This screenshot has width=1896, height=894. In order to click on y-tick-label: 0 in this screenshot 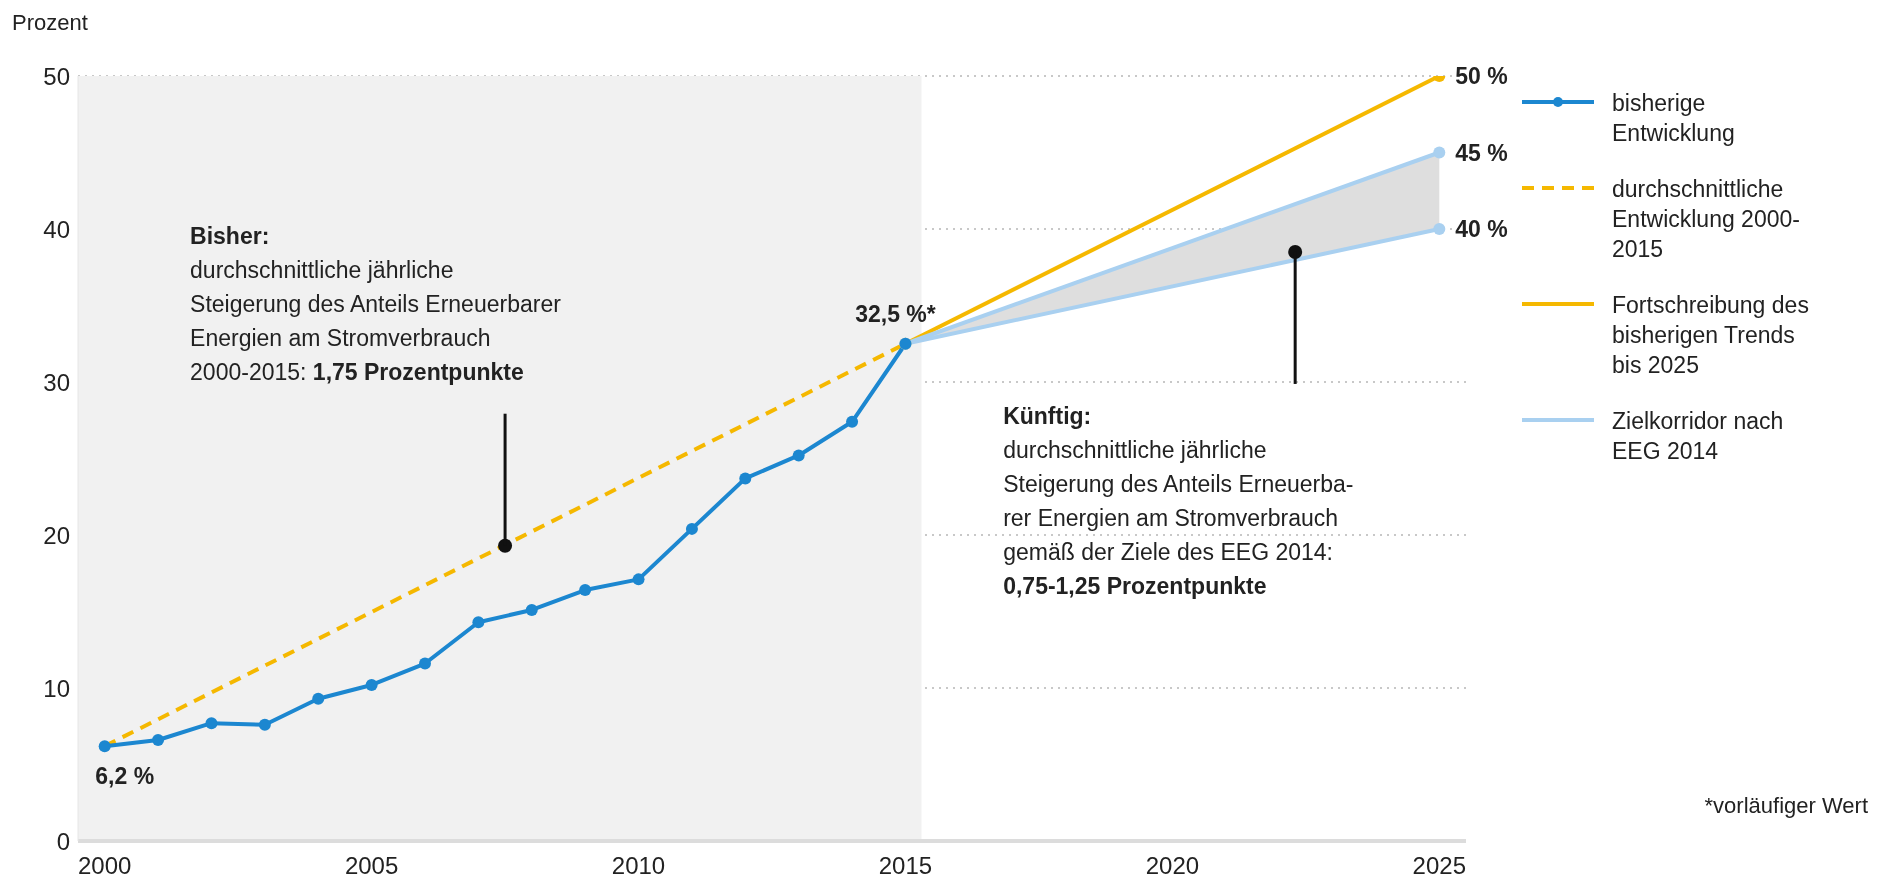, I will do `click(63, 841)`.